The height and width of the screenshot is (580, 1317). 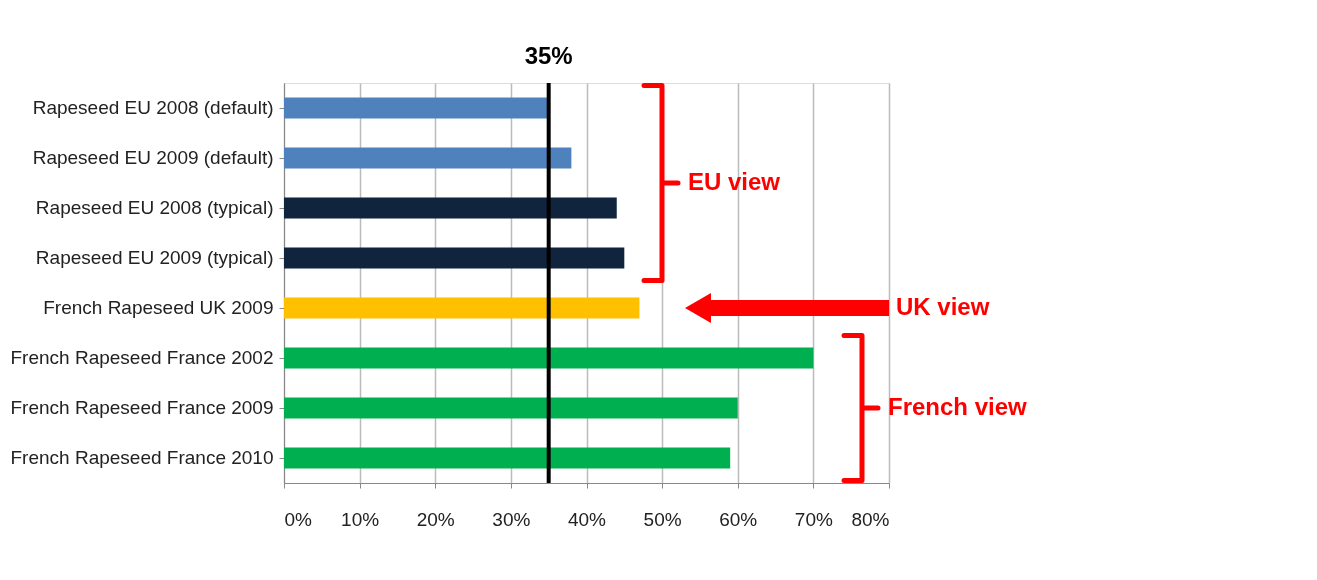 I want to click on annotation: French view, so click(x=958, y=406).